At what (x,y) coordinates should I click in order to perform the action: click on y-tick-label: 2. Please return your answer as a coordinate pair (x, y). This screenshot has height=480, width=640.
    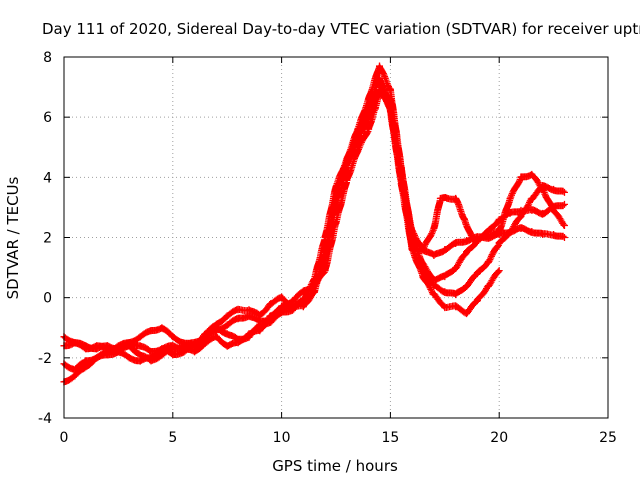
    Looking at the image, I should click on (47, 239).